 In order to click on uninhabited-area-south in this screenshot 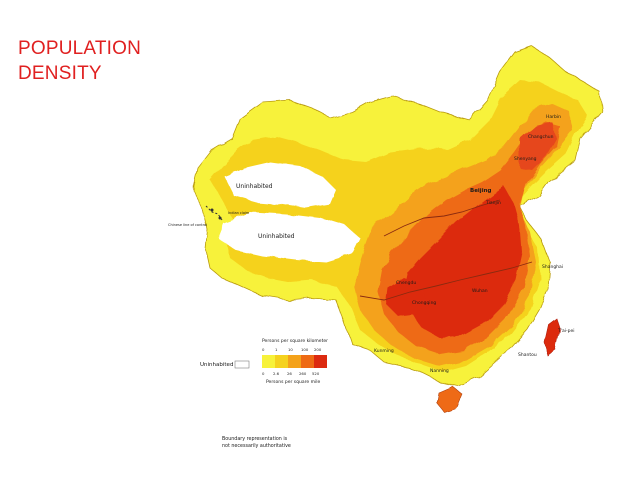, I will do `click(290, 237)`.